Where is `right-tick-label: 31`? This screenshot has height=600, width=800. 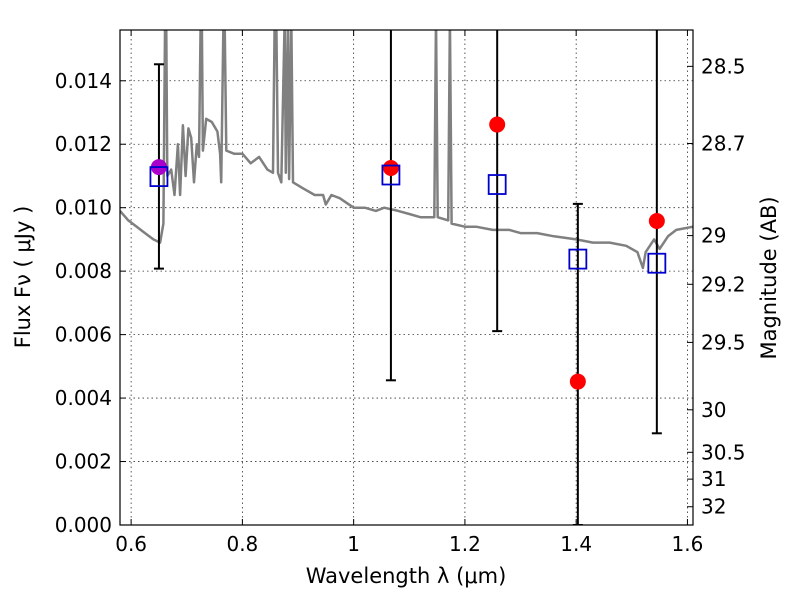
right-tick-label: 31 is located at coordinates (713, 479).